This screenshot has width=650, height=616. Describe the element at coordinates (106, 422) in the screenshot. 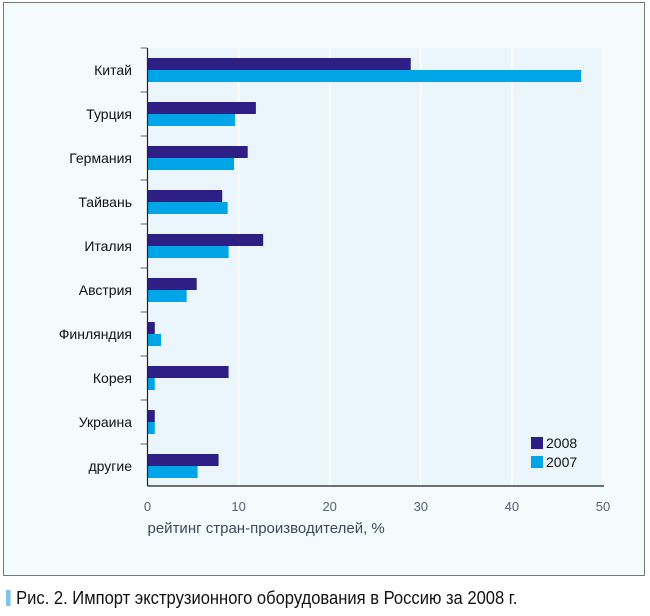

I see `category-label: Украина` at that location.